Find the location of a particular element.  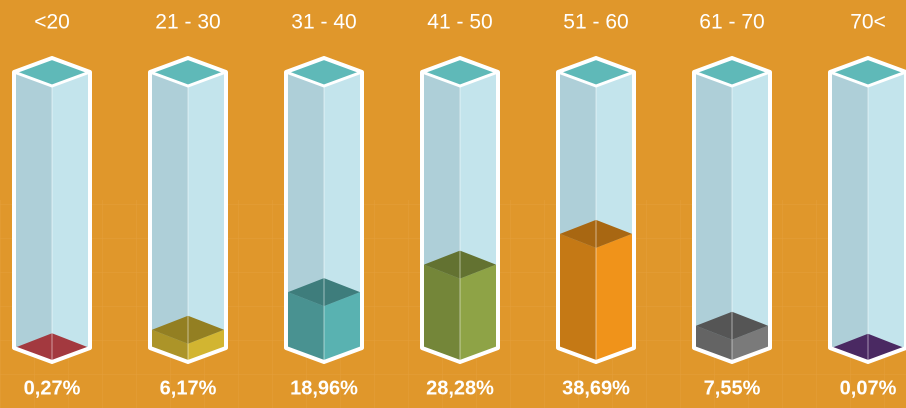

value-label: 6,17% is located at coordinates (188, 388).